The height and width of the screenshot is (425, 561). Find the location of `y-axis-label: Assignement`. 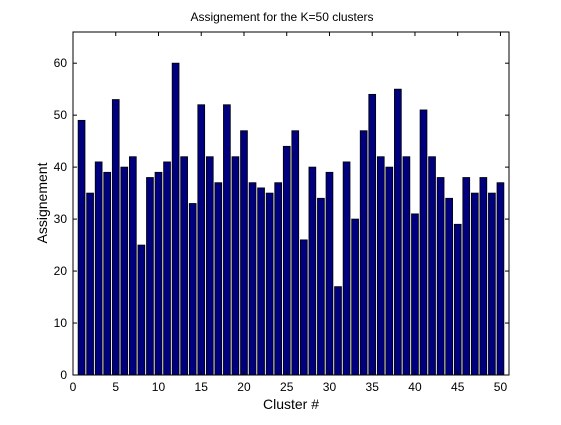

y-axis-label: Assignement is located at coordinates (42, 202).